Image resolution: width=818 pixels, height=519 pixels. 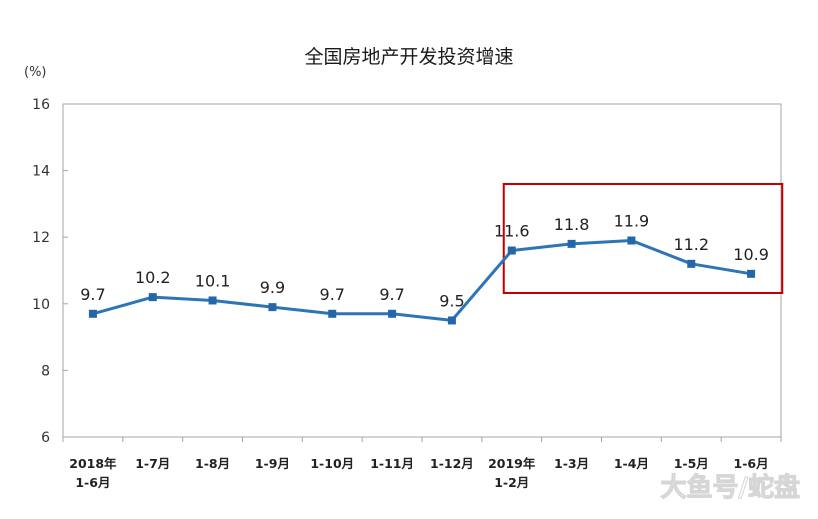 I want to click on x-tick-label: 1-7月, so click(x=152, y=463).